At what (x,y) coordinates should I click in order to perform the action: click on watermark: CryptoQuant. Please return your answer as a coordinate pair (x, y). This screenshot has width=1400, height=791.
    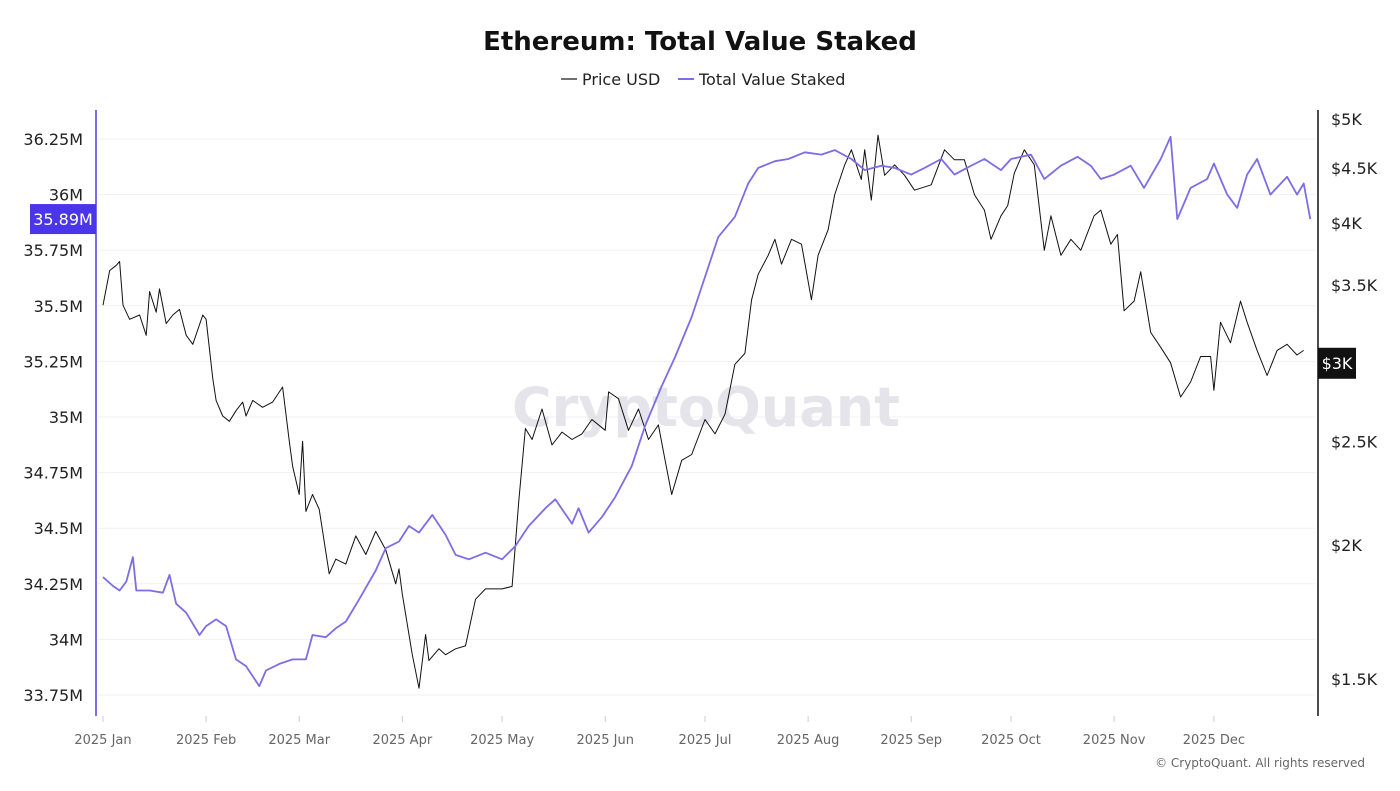
    Looking at the image, I should click on (706, 407).